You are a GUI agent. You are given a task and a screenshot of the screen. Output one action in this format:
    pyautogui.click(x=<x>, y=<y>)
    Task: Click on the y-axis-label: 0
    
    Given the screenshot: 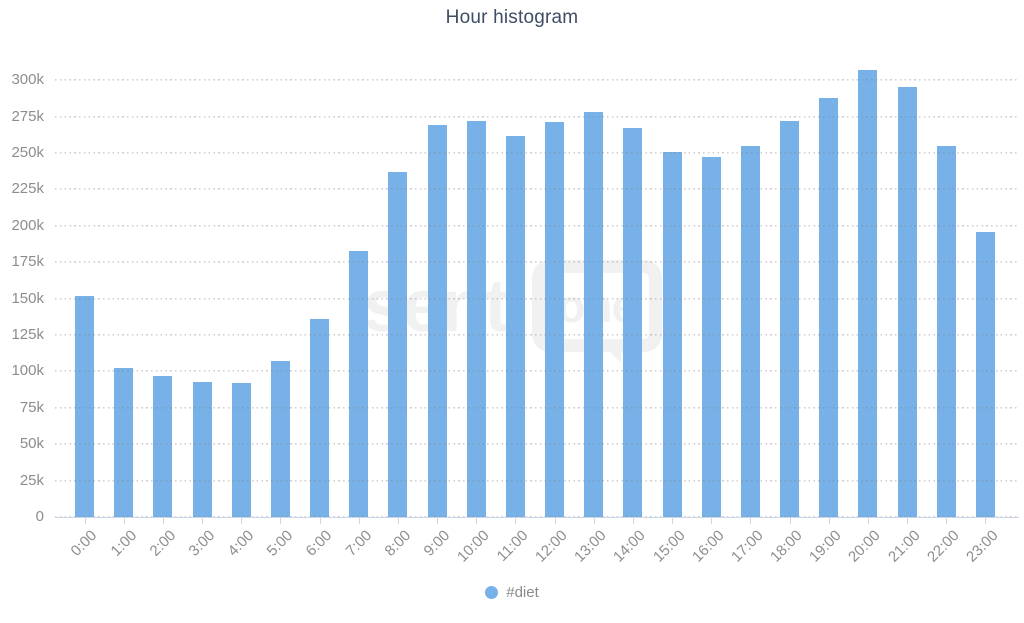 What is the action you would take?
    pyautogui.click(x=39, y=516)
    